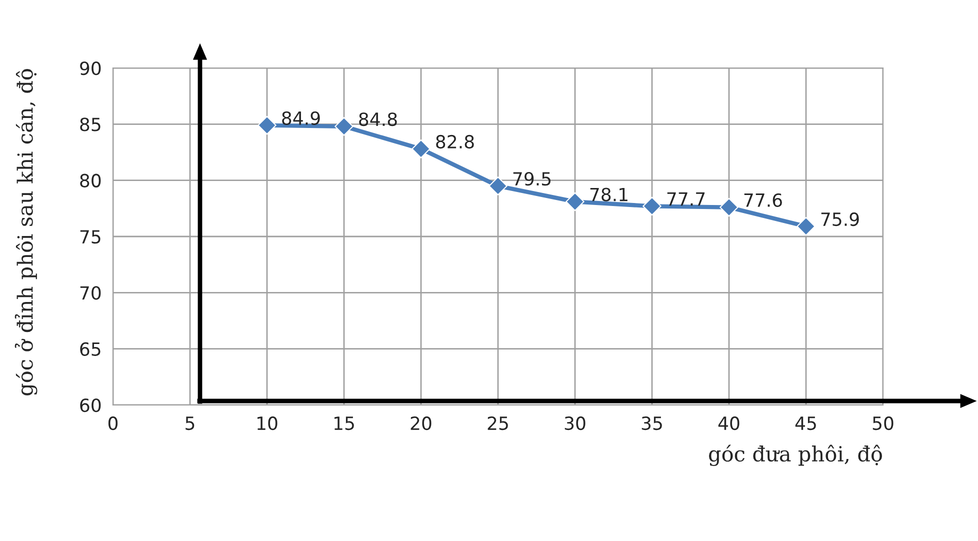  I want to click on x-tick-label: 45, so click(805, 423).